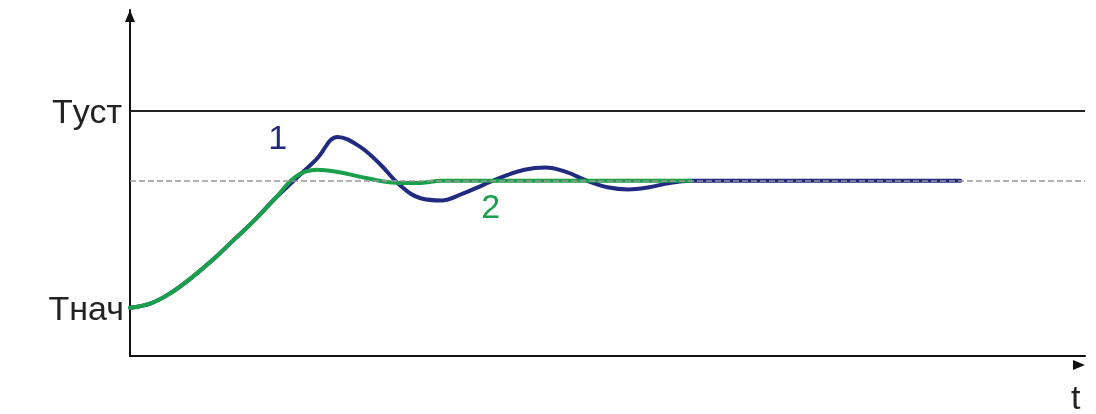 This screenshot has width=1096, height=414. I want to click on annotation: Tнач, so click(86, 307).